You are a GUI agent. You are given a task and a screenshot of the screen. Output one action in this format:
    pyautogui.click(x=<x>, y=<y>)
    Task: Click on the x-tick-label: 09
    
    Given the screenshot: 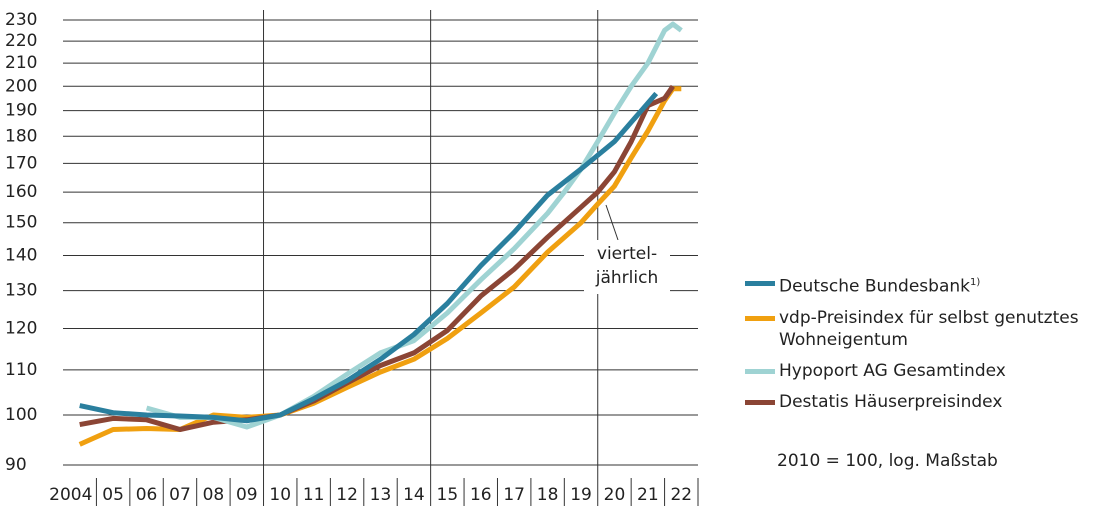 What is the action you would take?
    pyautogui.click(x=247, y=495)
    